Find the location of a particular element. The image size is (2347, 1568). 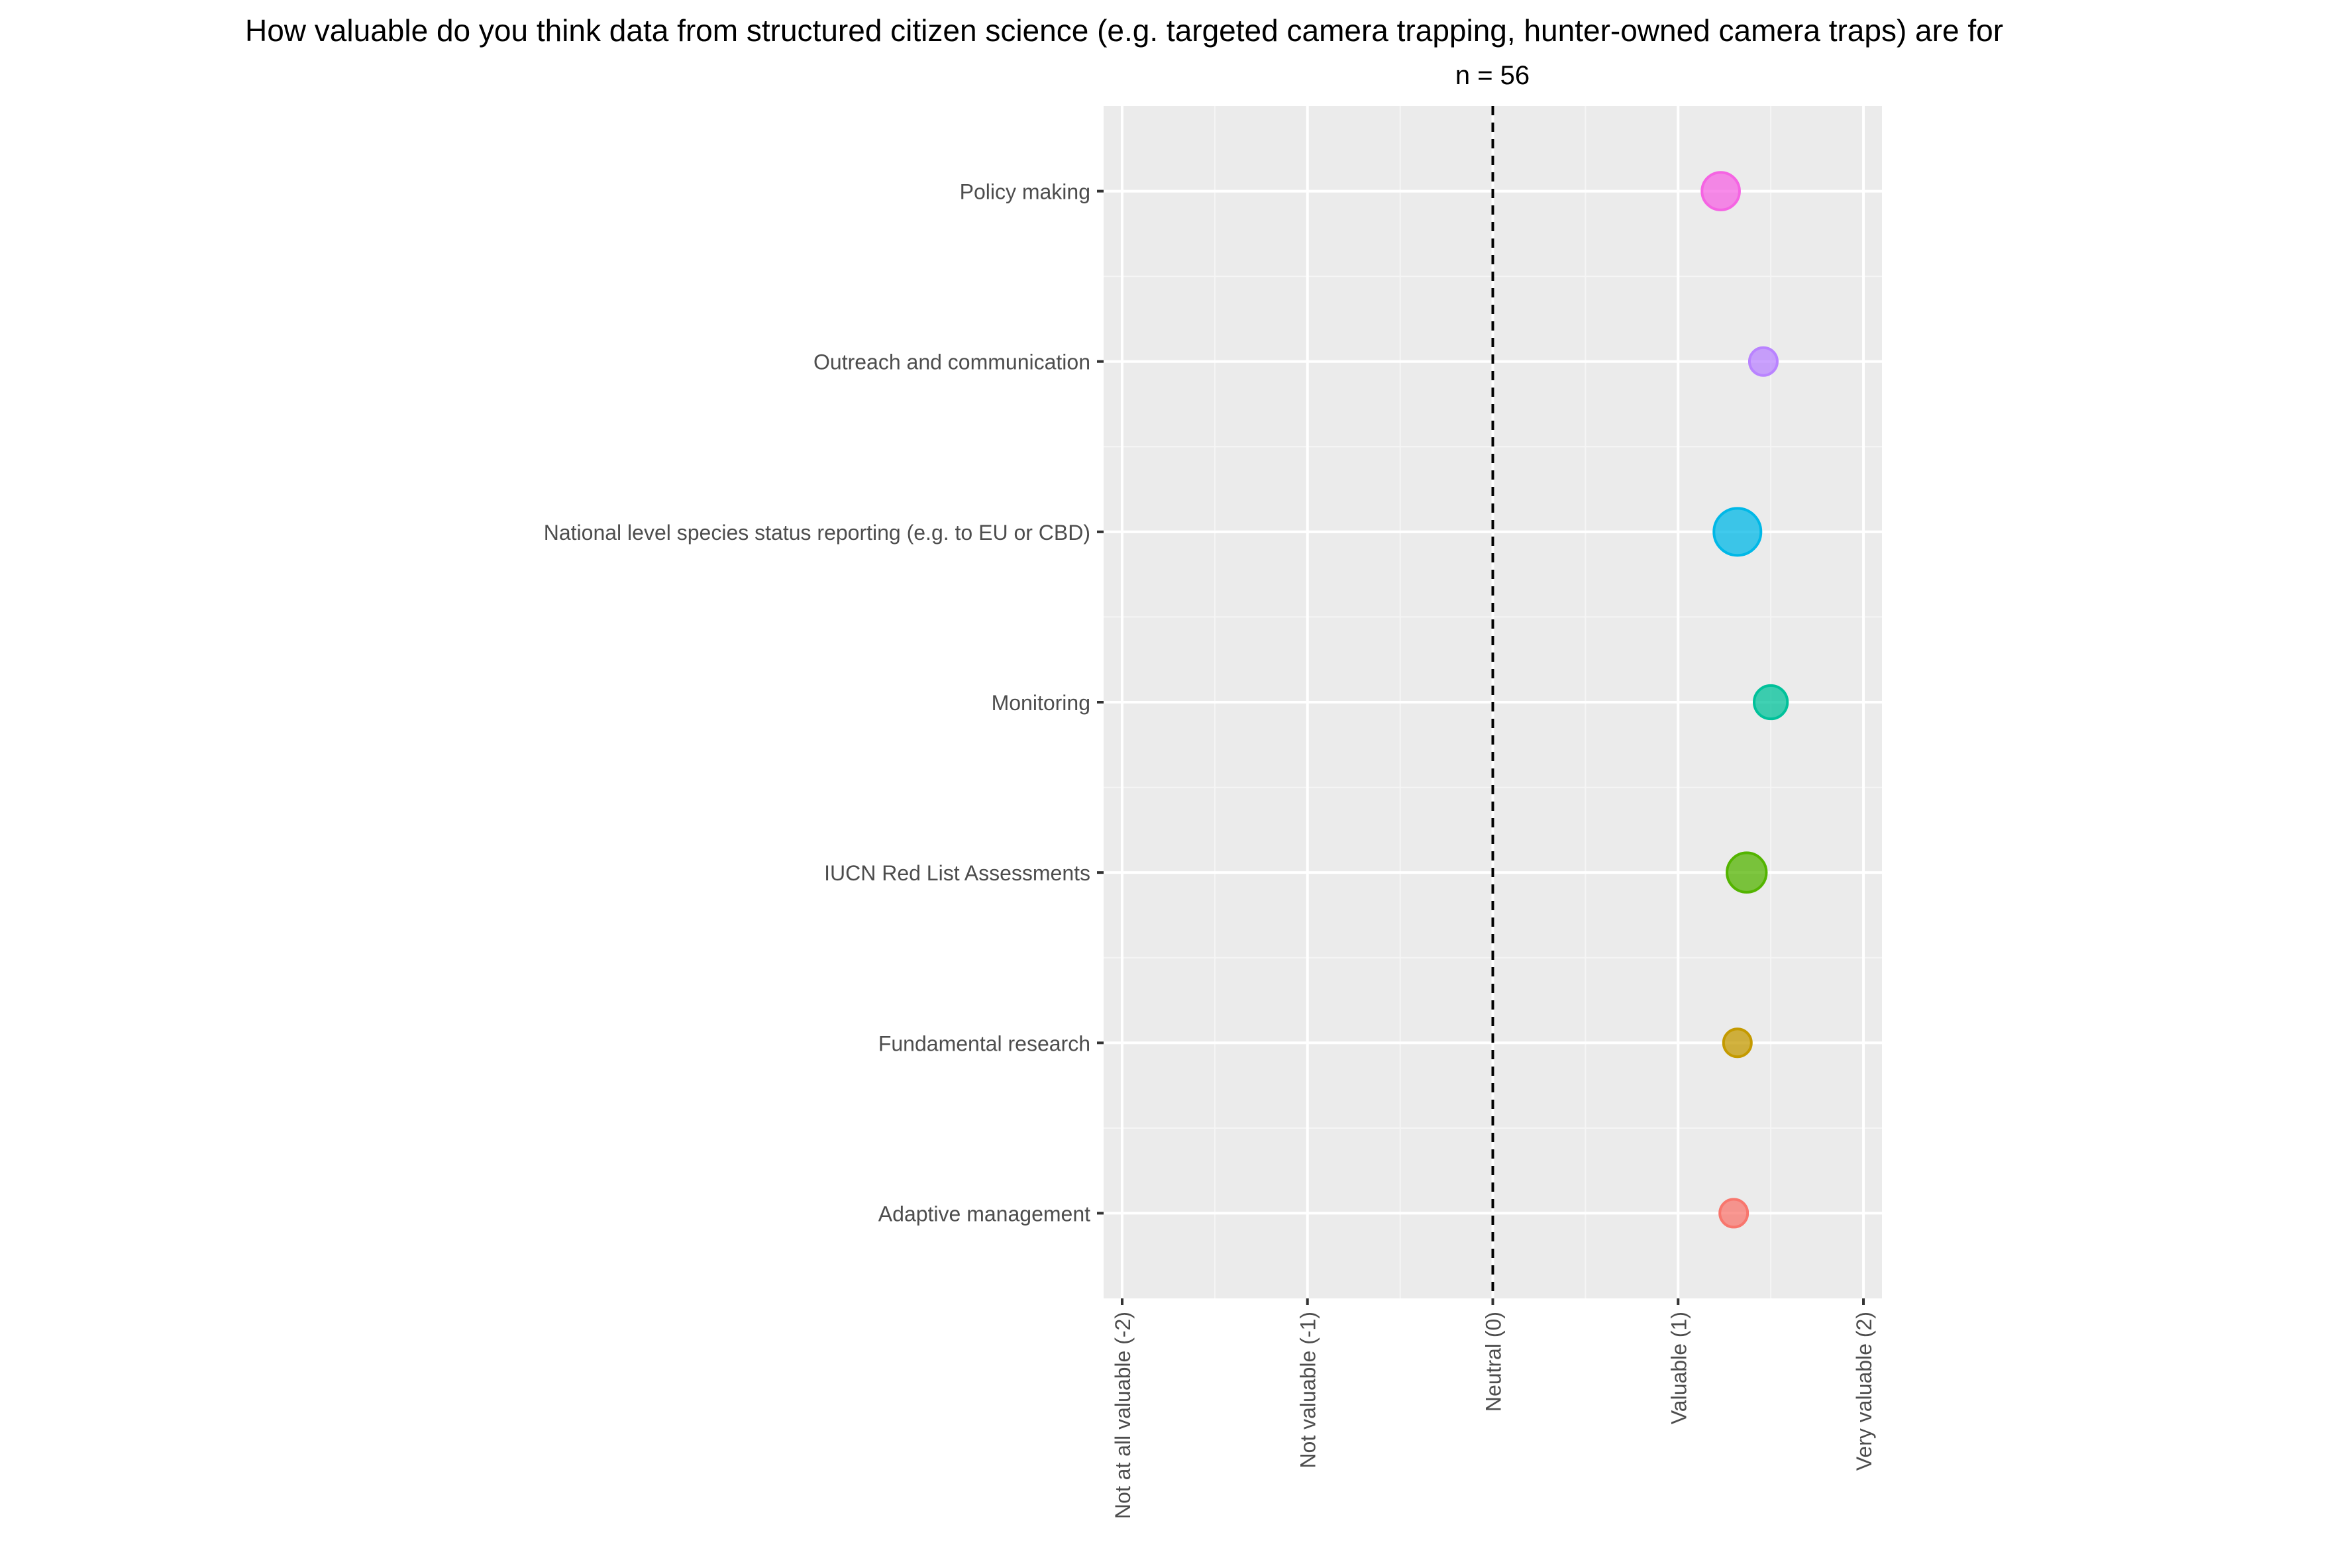

x-tick-label: Very valuable (2) is located at coordinates (1864, 1391).